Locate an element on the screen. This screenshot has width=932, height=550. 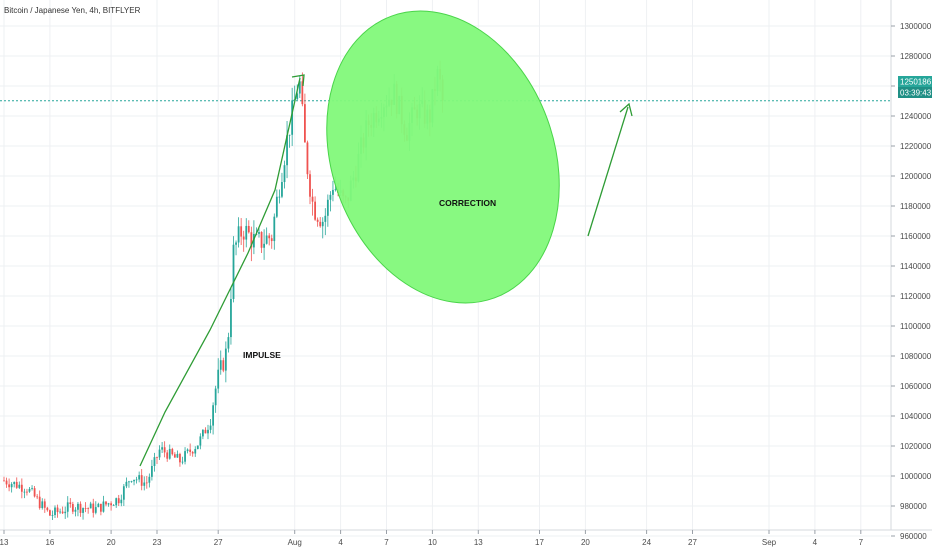
x-tick-label: 27 is located at coordinates (218, 542).